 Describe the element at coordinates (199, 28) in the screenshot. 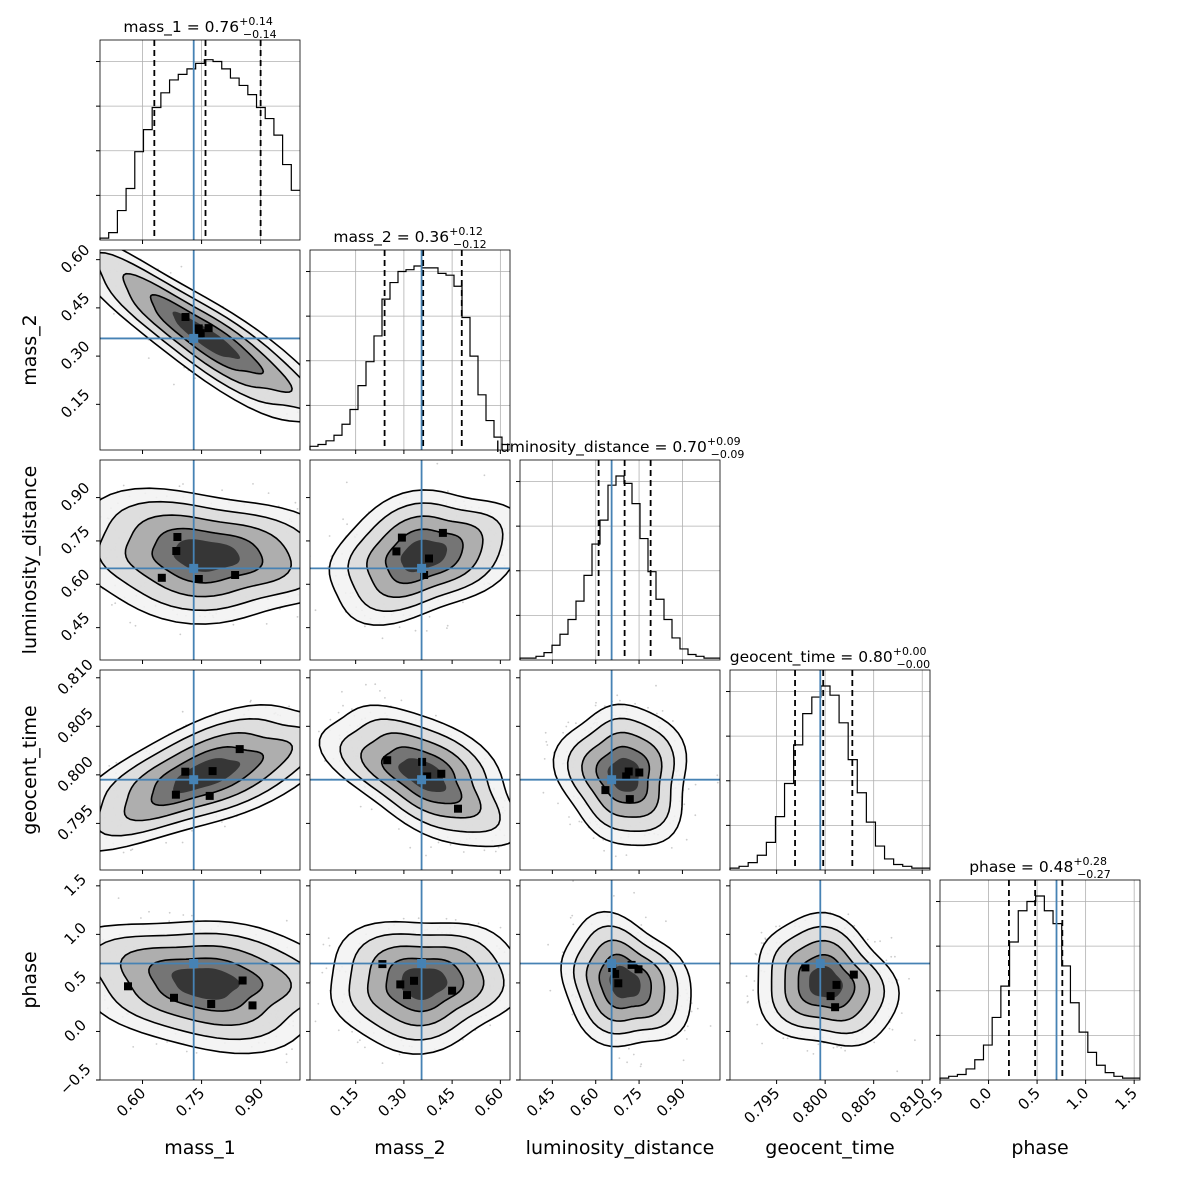

I see `panel-title-mass_1: mass_1 = 0.76+0.14 −0.14` at that location.